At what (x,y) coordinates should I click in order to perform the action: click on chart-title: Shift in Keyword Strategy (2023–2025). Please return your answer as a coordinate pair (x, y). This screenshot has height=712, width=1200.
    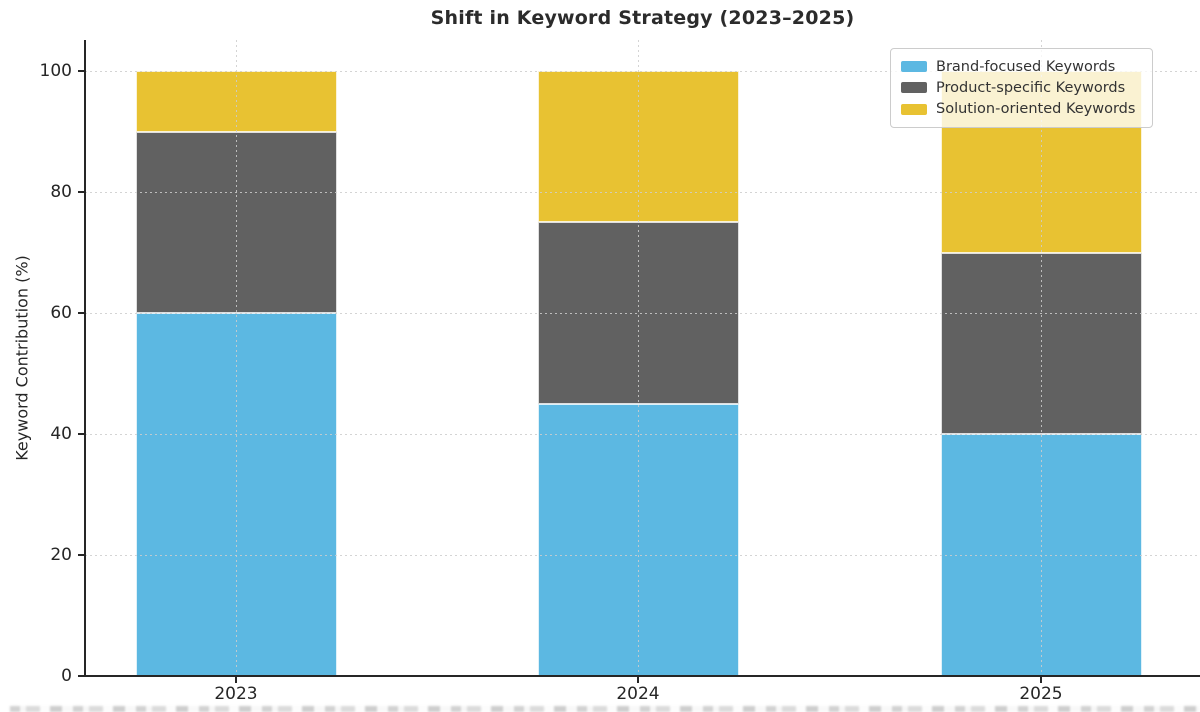
    Looking at the image, I should click on (642, 18).